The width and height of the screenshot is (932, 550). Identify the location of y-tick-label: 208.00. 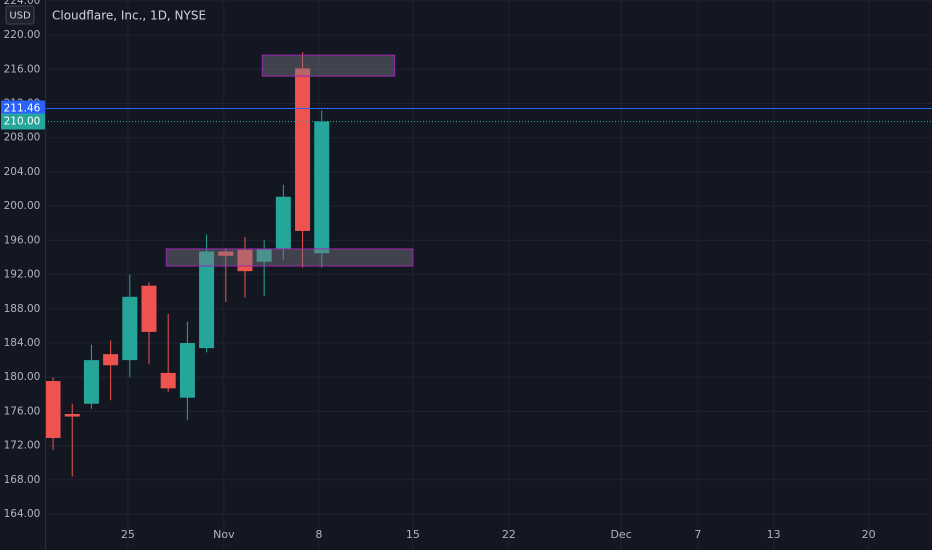
(22, 138).